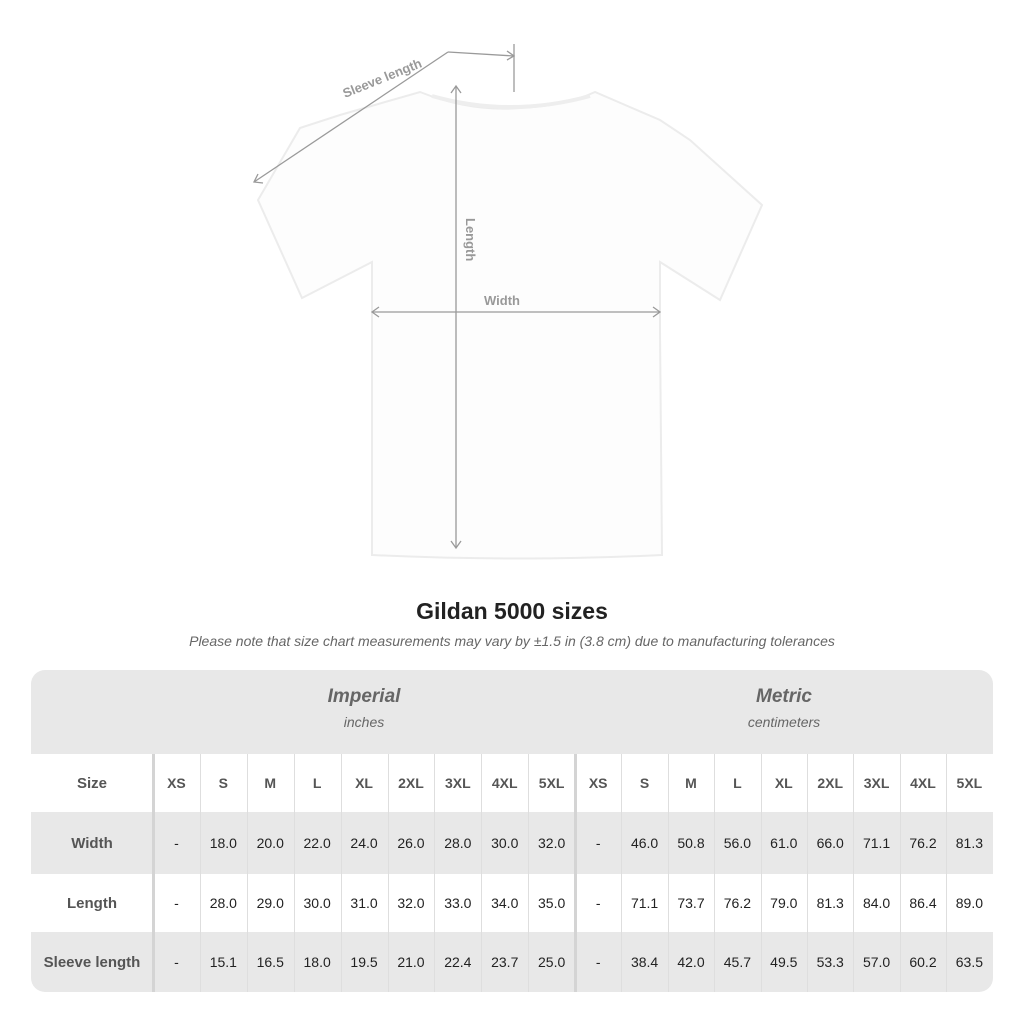 The image size is (1024, 1024). What do you see at coordinates (923, 843) in the screenshot?
I see `metric-value: 76.2` at bounding box center [923, 843].